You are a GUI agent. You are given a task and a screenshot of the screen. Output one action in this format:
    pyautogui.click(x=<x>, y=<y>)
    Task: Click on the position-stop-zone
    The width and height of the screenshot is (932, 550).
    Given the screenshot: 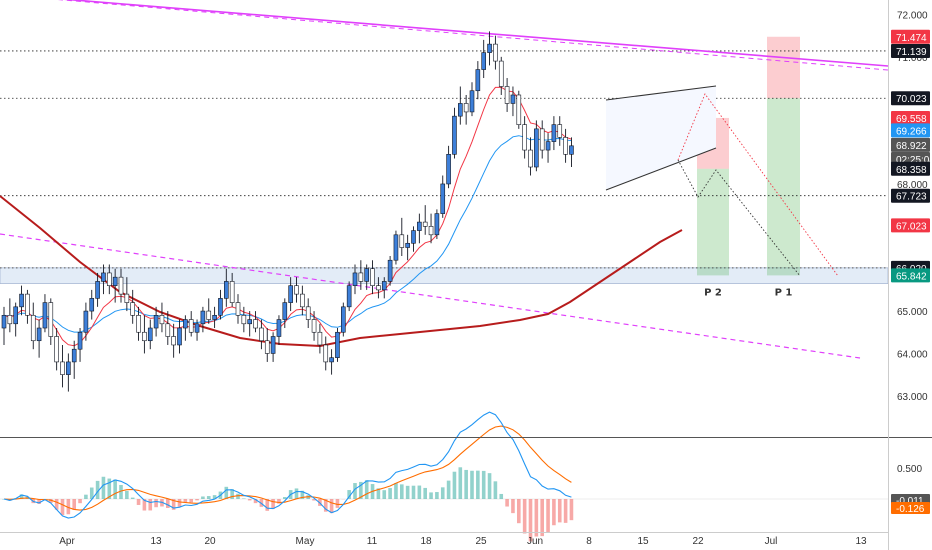 What is the action you would take?
    pyautogui.click(x=783, y=67)
    